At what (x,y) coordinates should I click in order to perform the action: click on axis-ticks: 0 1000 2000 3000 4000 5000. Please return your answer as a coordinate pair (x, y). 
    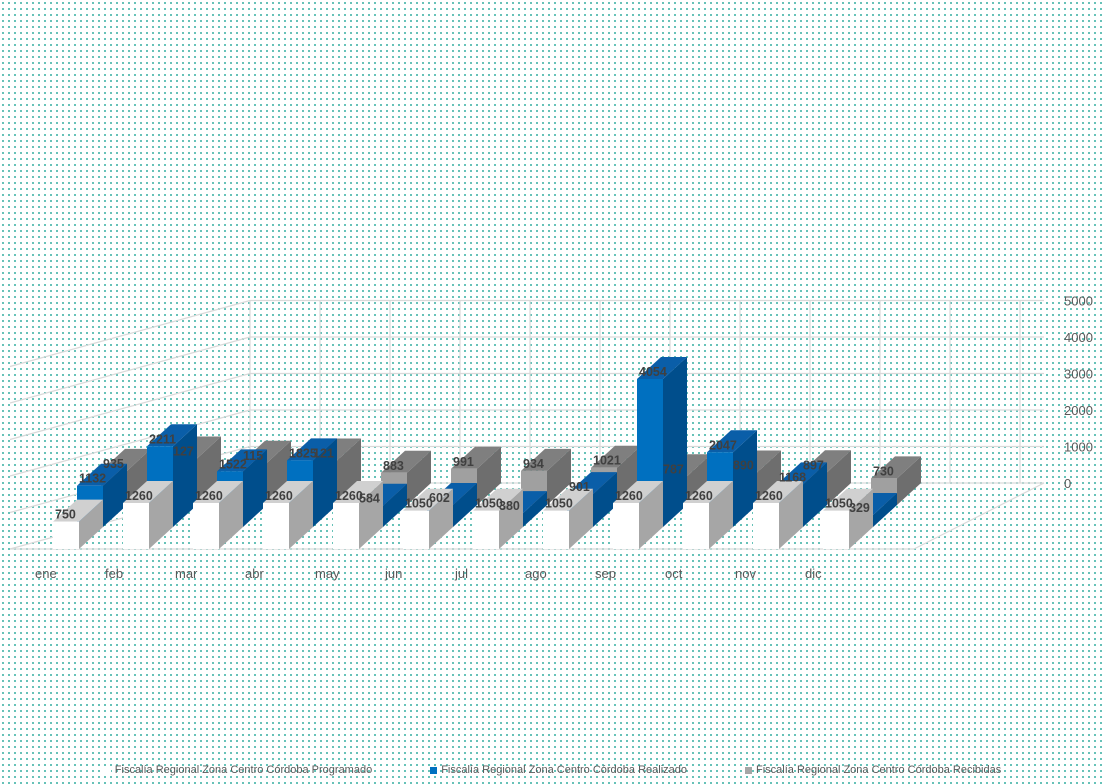
    Looking at the image, I should click on (1078, 393).